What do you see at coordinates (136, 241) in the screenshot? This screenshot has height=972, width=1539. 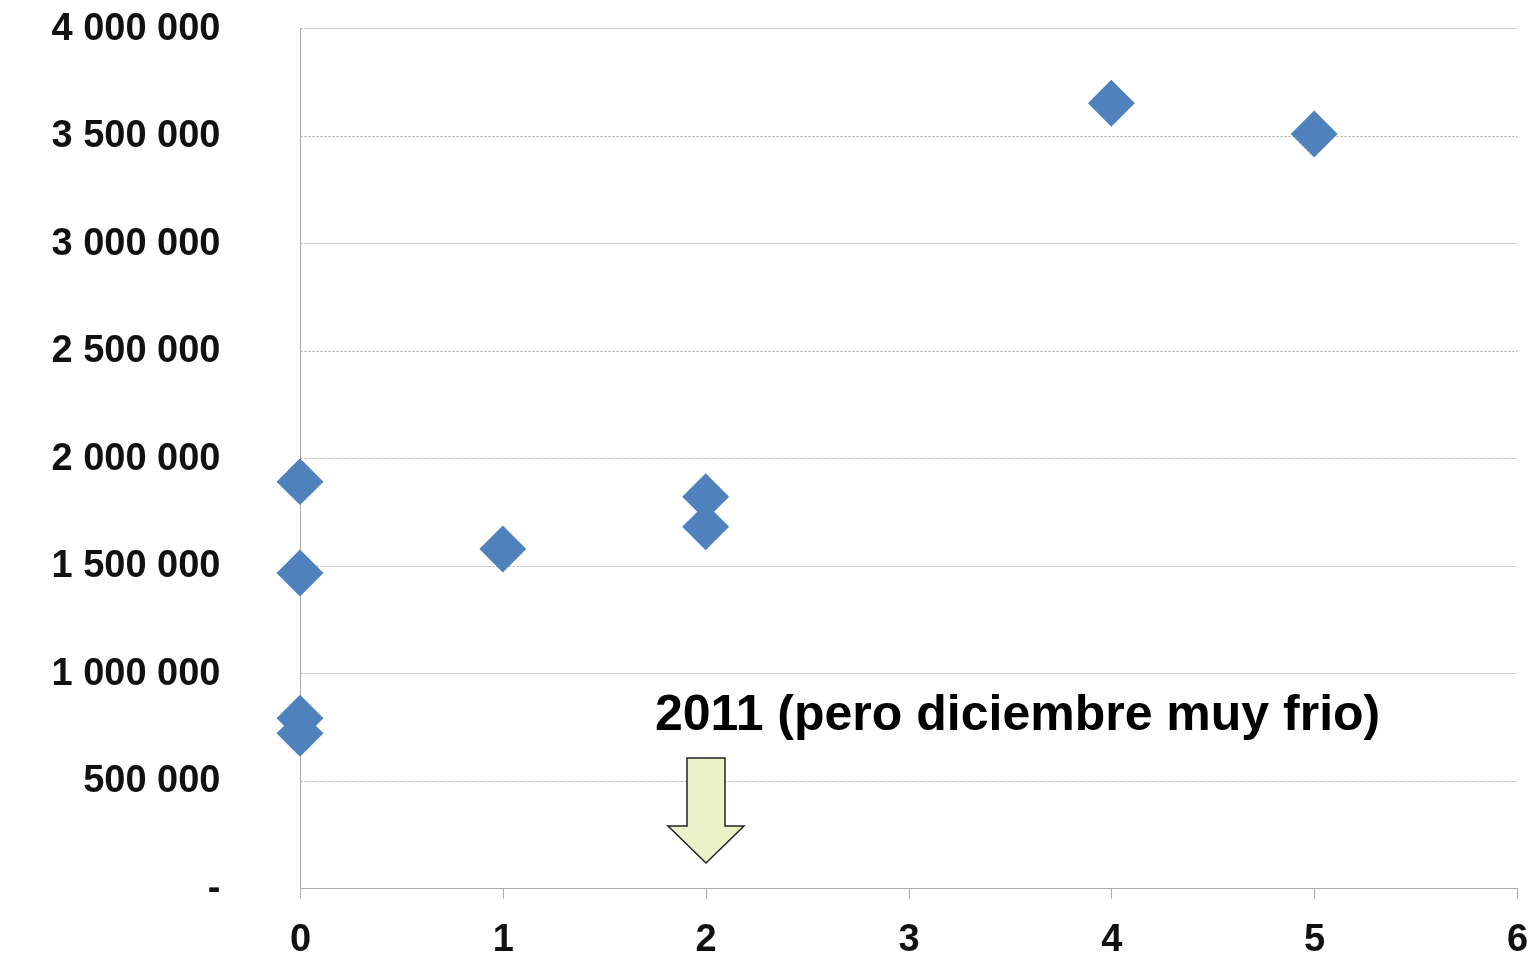 I see `y-tick-label: 3 000 000` at bounding box center [136, 241].